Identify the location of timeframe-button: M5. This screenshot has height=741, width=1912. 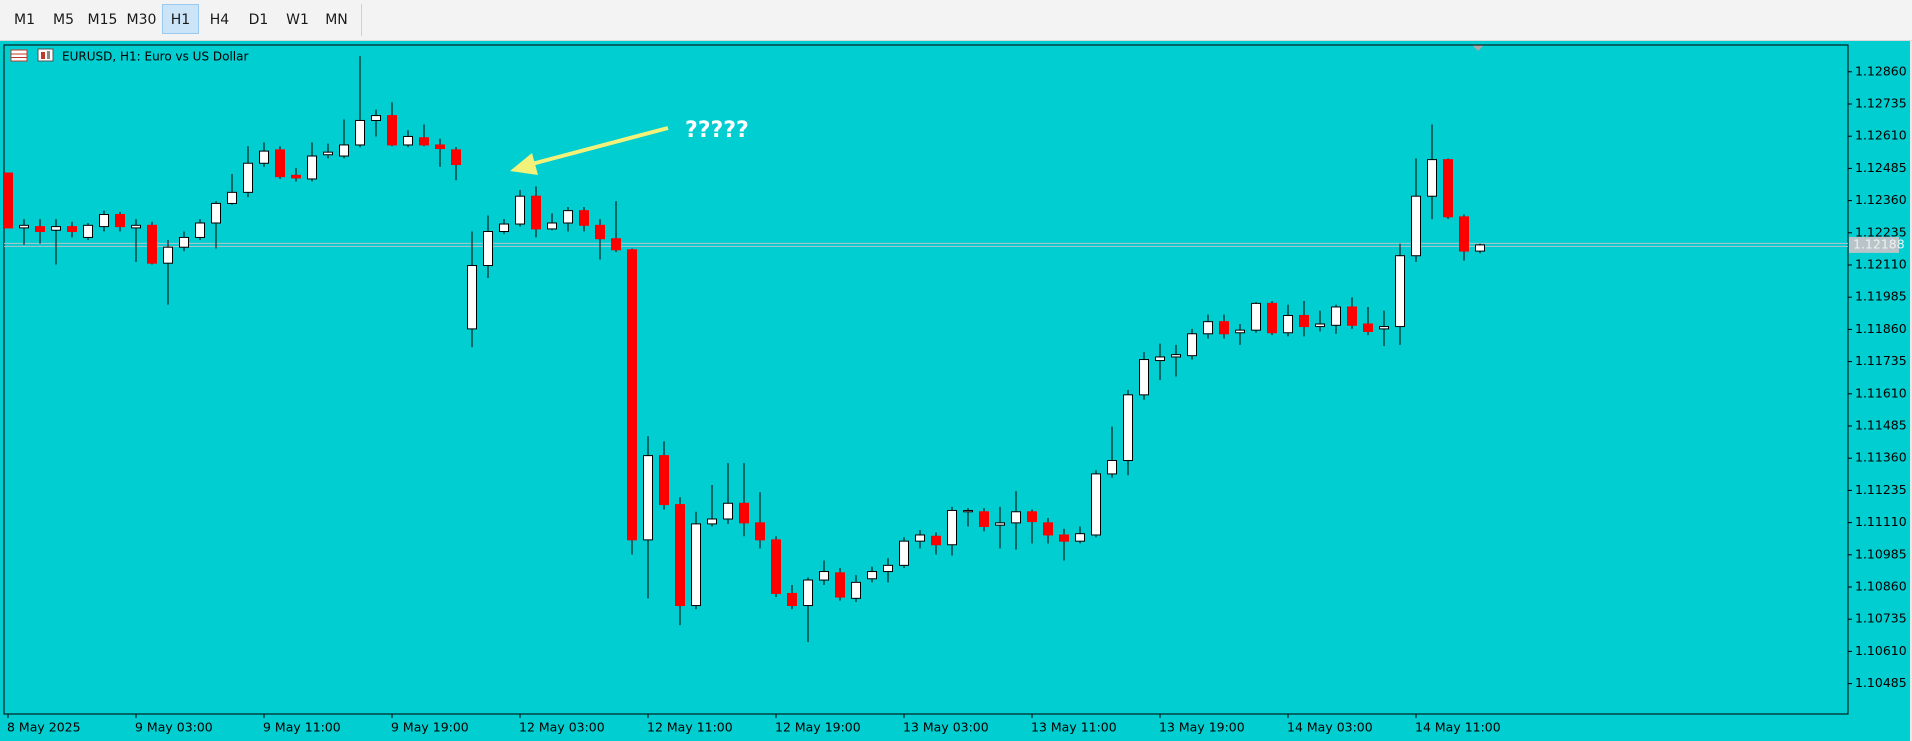
(63, 20).